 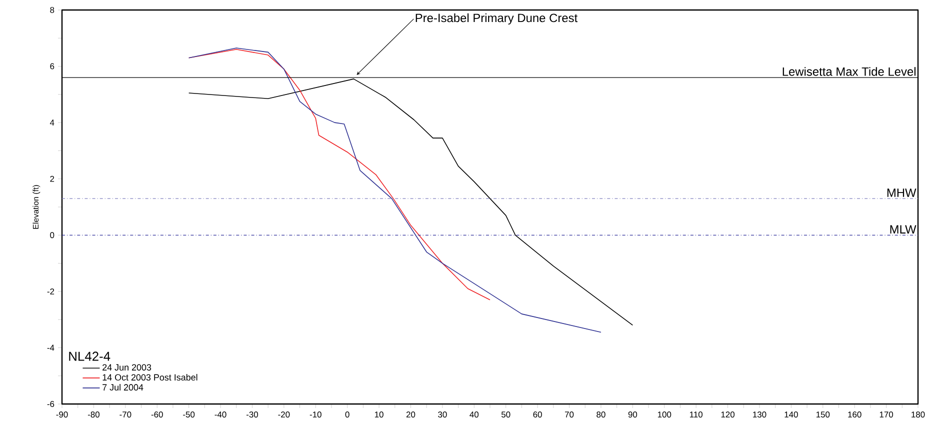 What do you see at coordinates (665, 415) in the screenshot?
I see `x-tick-label: 100` at bounding box center [665, 415].